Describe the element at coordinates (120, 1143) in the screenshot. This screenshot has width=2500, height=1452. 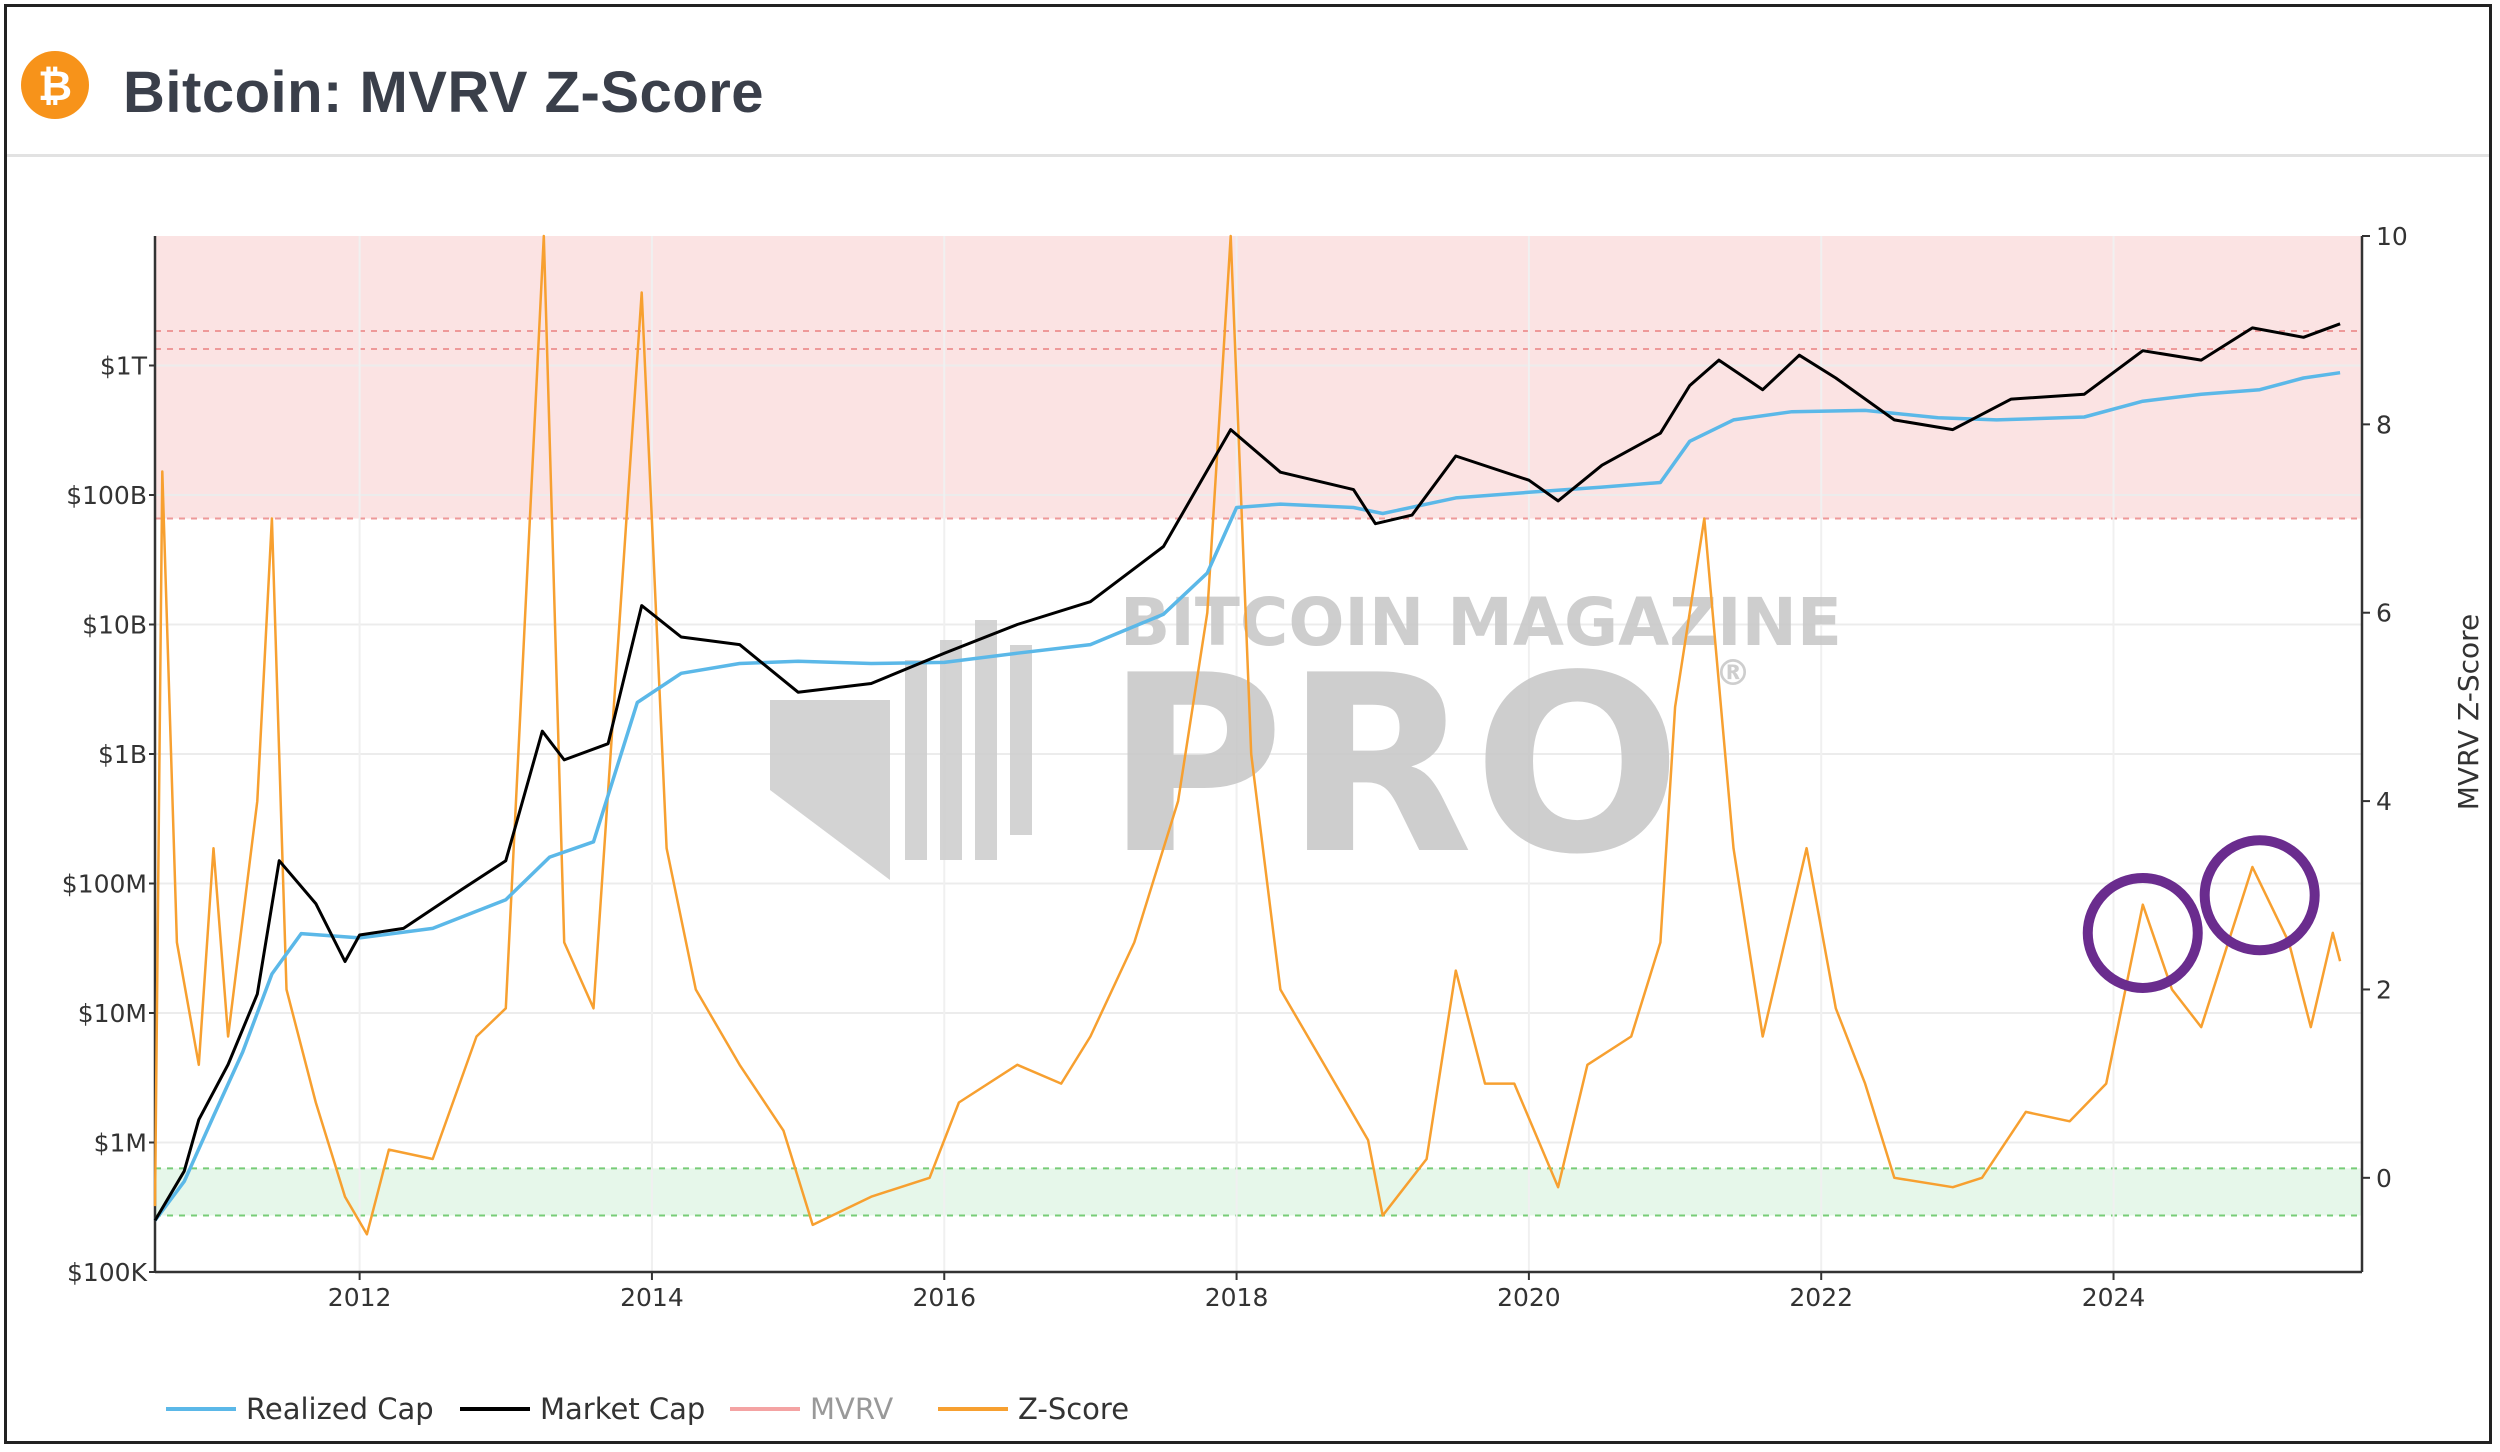
I see `left-tick-label: $1M` at that location.